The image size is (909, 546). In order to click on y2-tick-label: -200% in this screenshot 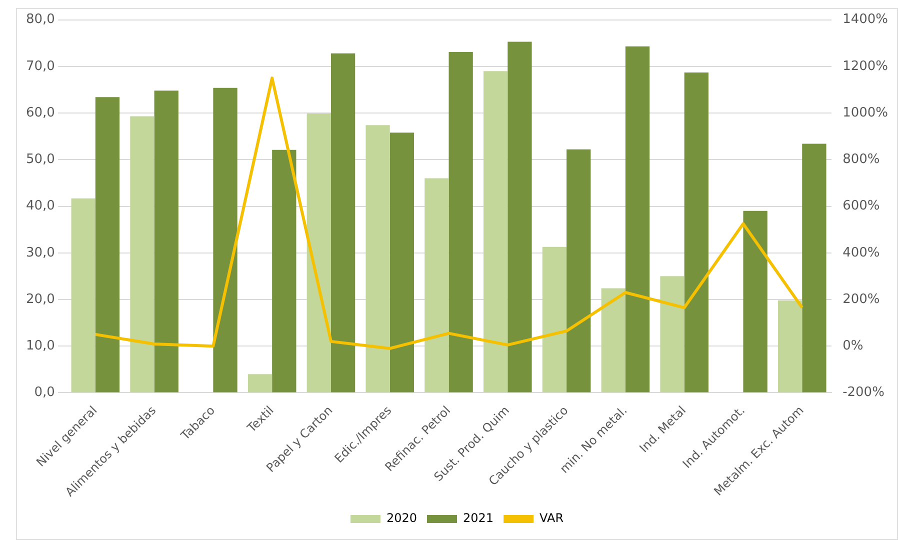, I will do `click(863, 392)`.